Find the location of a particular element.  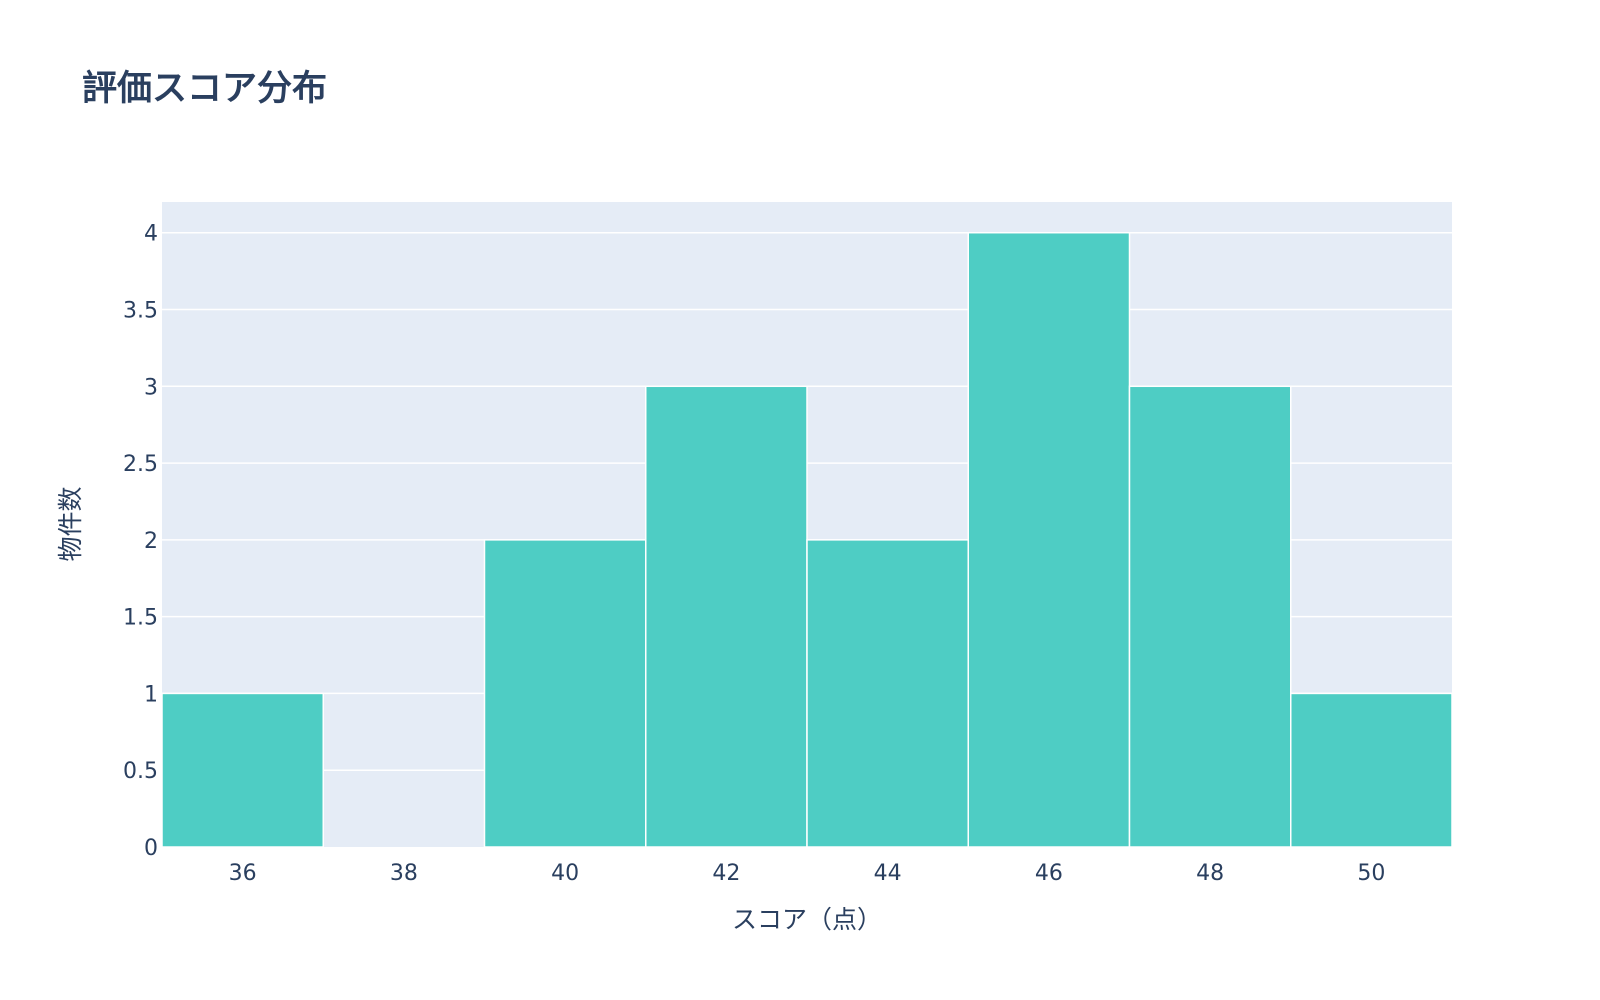

y-axis-ticks: 0 0.5 1 1.5 2 2.5 3 3.5 4 is located at coordinates (140, 541).